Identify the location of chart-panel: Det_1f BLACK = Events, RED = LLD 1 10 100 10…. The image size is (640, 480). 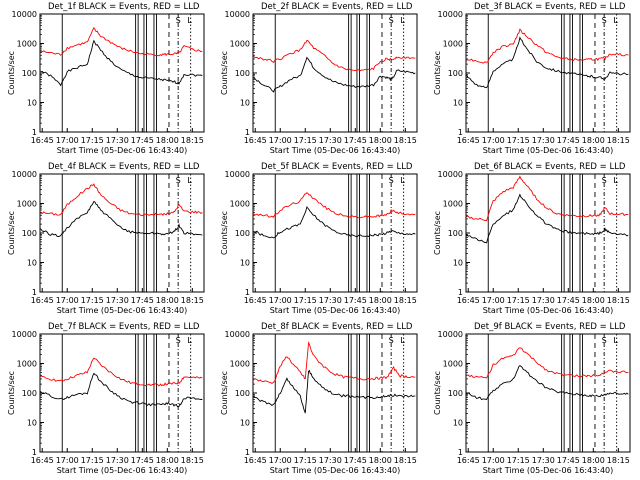
(106, 78).